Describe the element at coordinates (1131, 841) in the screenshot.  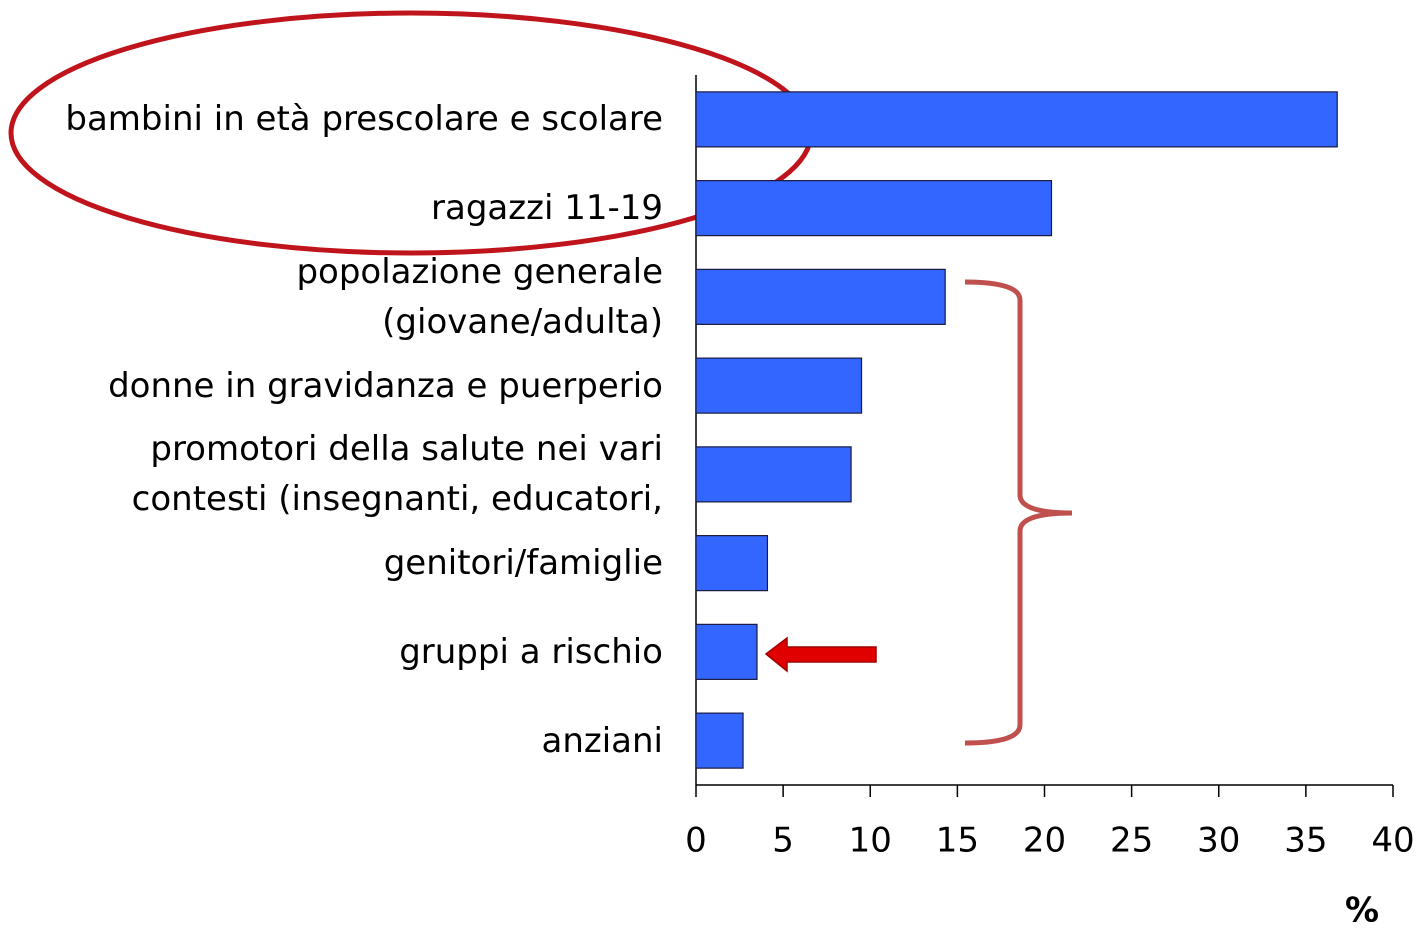
I see `x-tick-label: 25` at that location.